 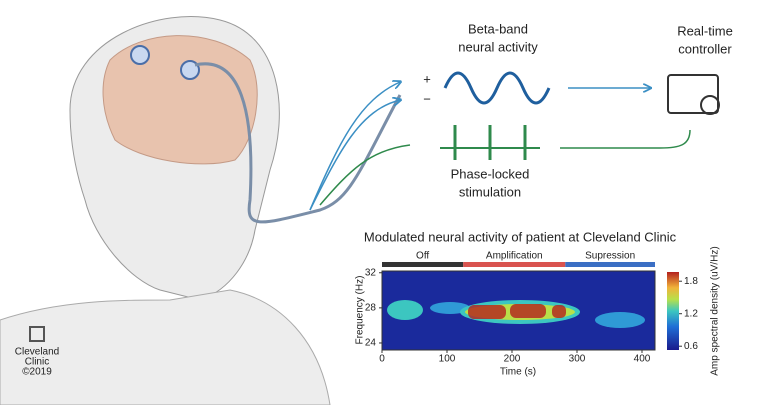 I want to click on colorbar-tick-label: 1.8, so click(x=691, y=281).